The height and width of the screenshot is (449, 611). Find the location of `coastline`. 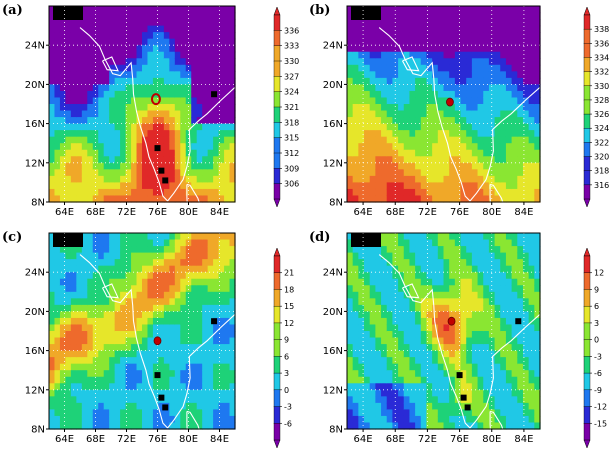

coastline is located at coordinates (110, 64).